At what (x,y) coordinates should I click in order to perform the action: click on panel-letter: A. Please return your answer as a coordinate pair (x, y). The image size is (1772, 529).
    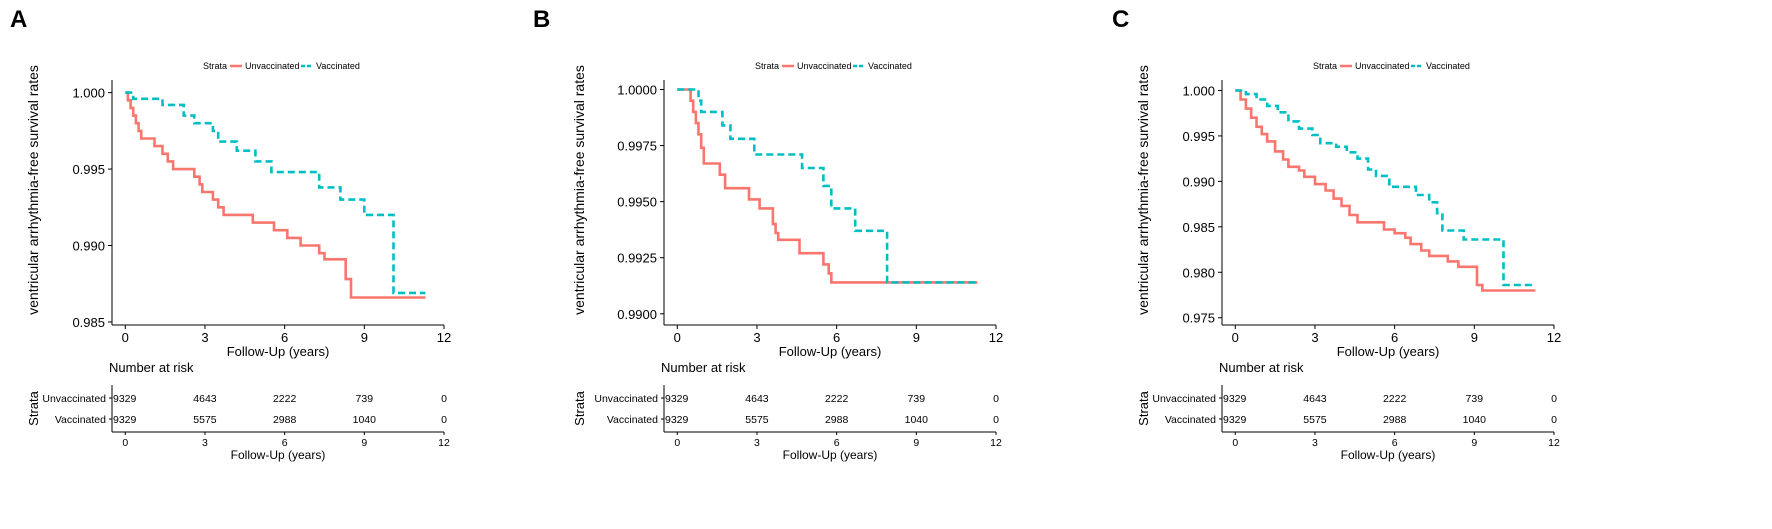
    Looking at the image, I should click on (18, 19).